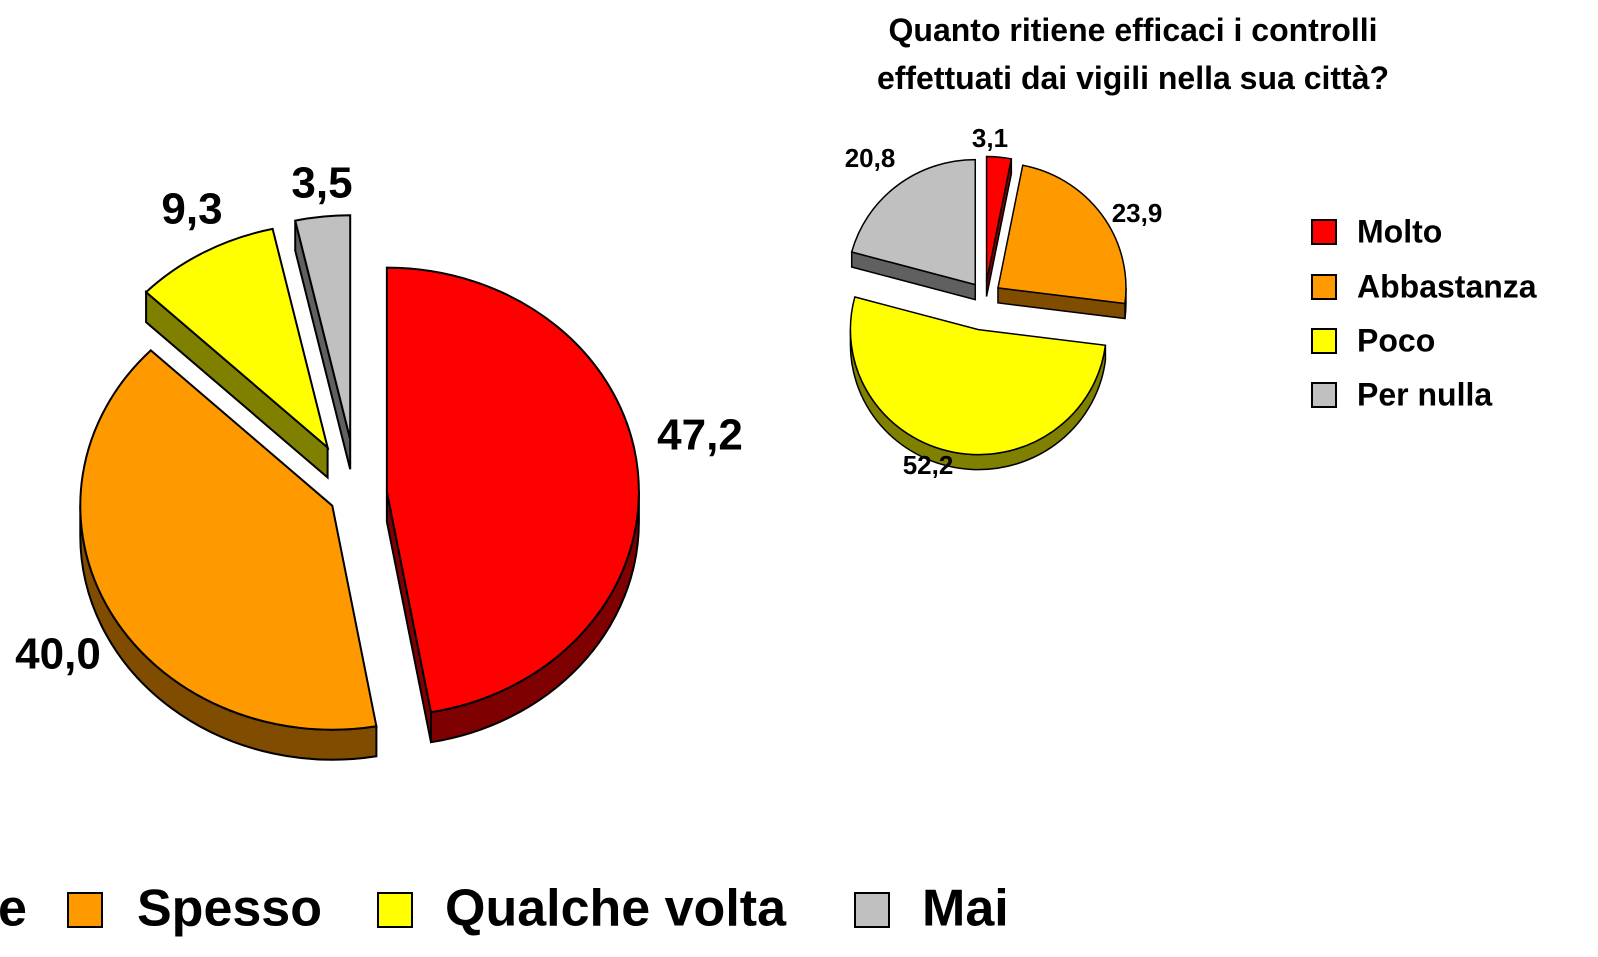 The height and width of the screenshot is (957, 1598). Describe the element at coordinates (58, 654) in the screenshot. I see `data-label: 40,0` at that location.